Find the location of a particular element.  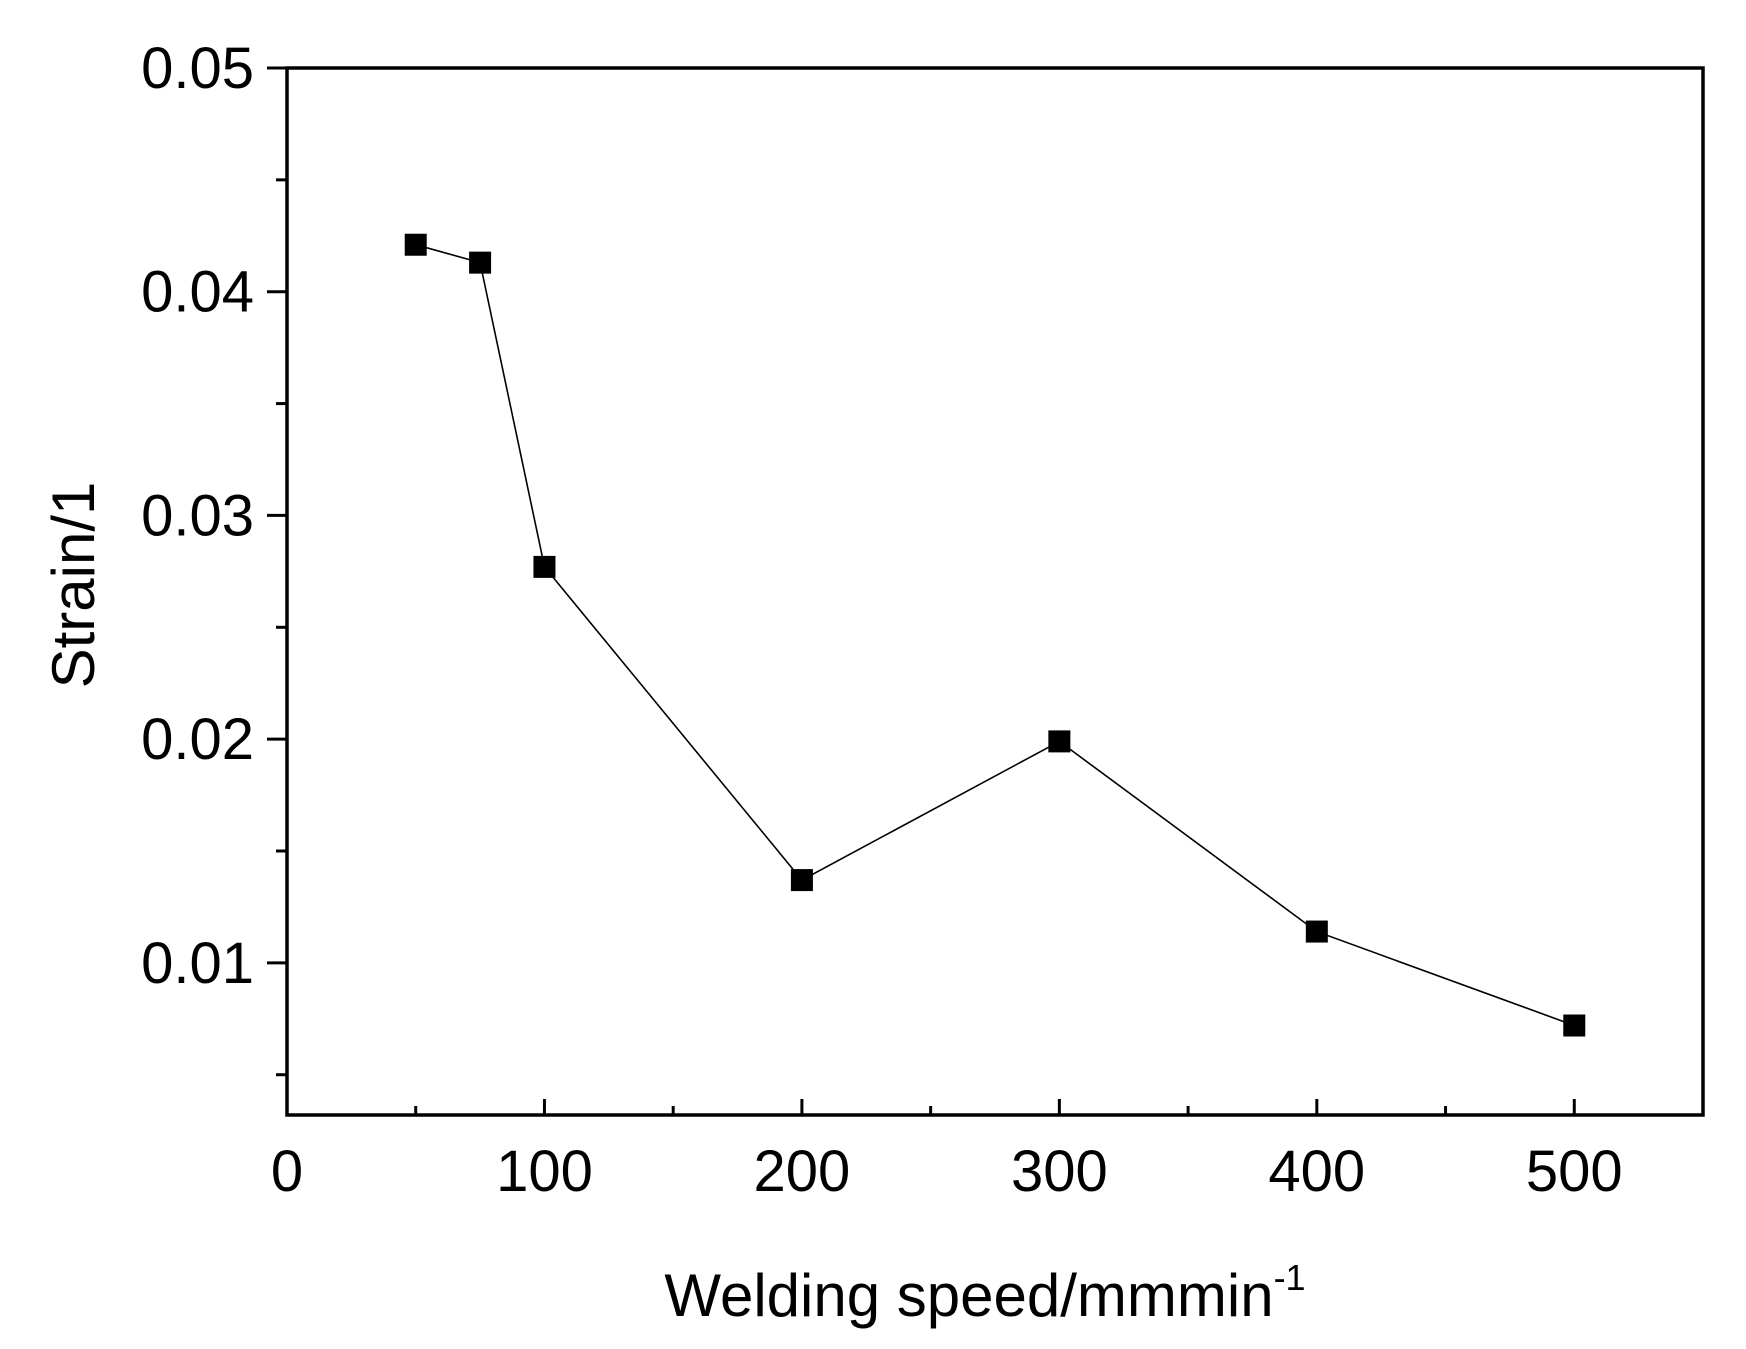

y-tick-label: 0.02 is located at coordinates (197, 739).